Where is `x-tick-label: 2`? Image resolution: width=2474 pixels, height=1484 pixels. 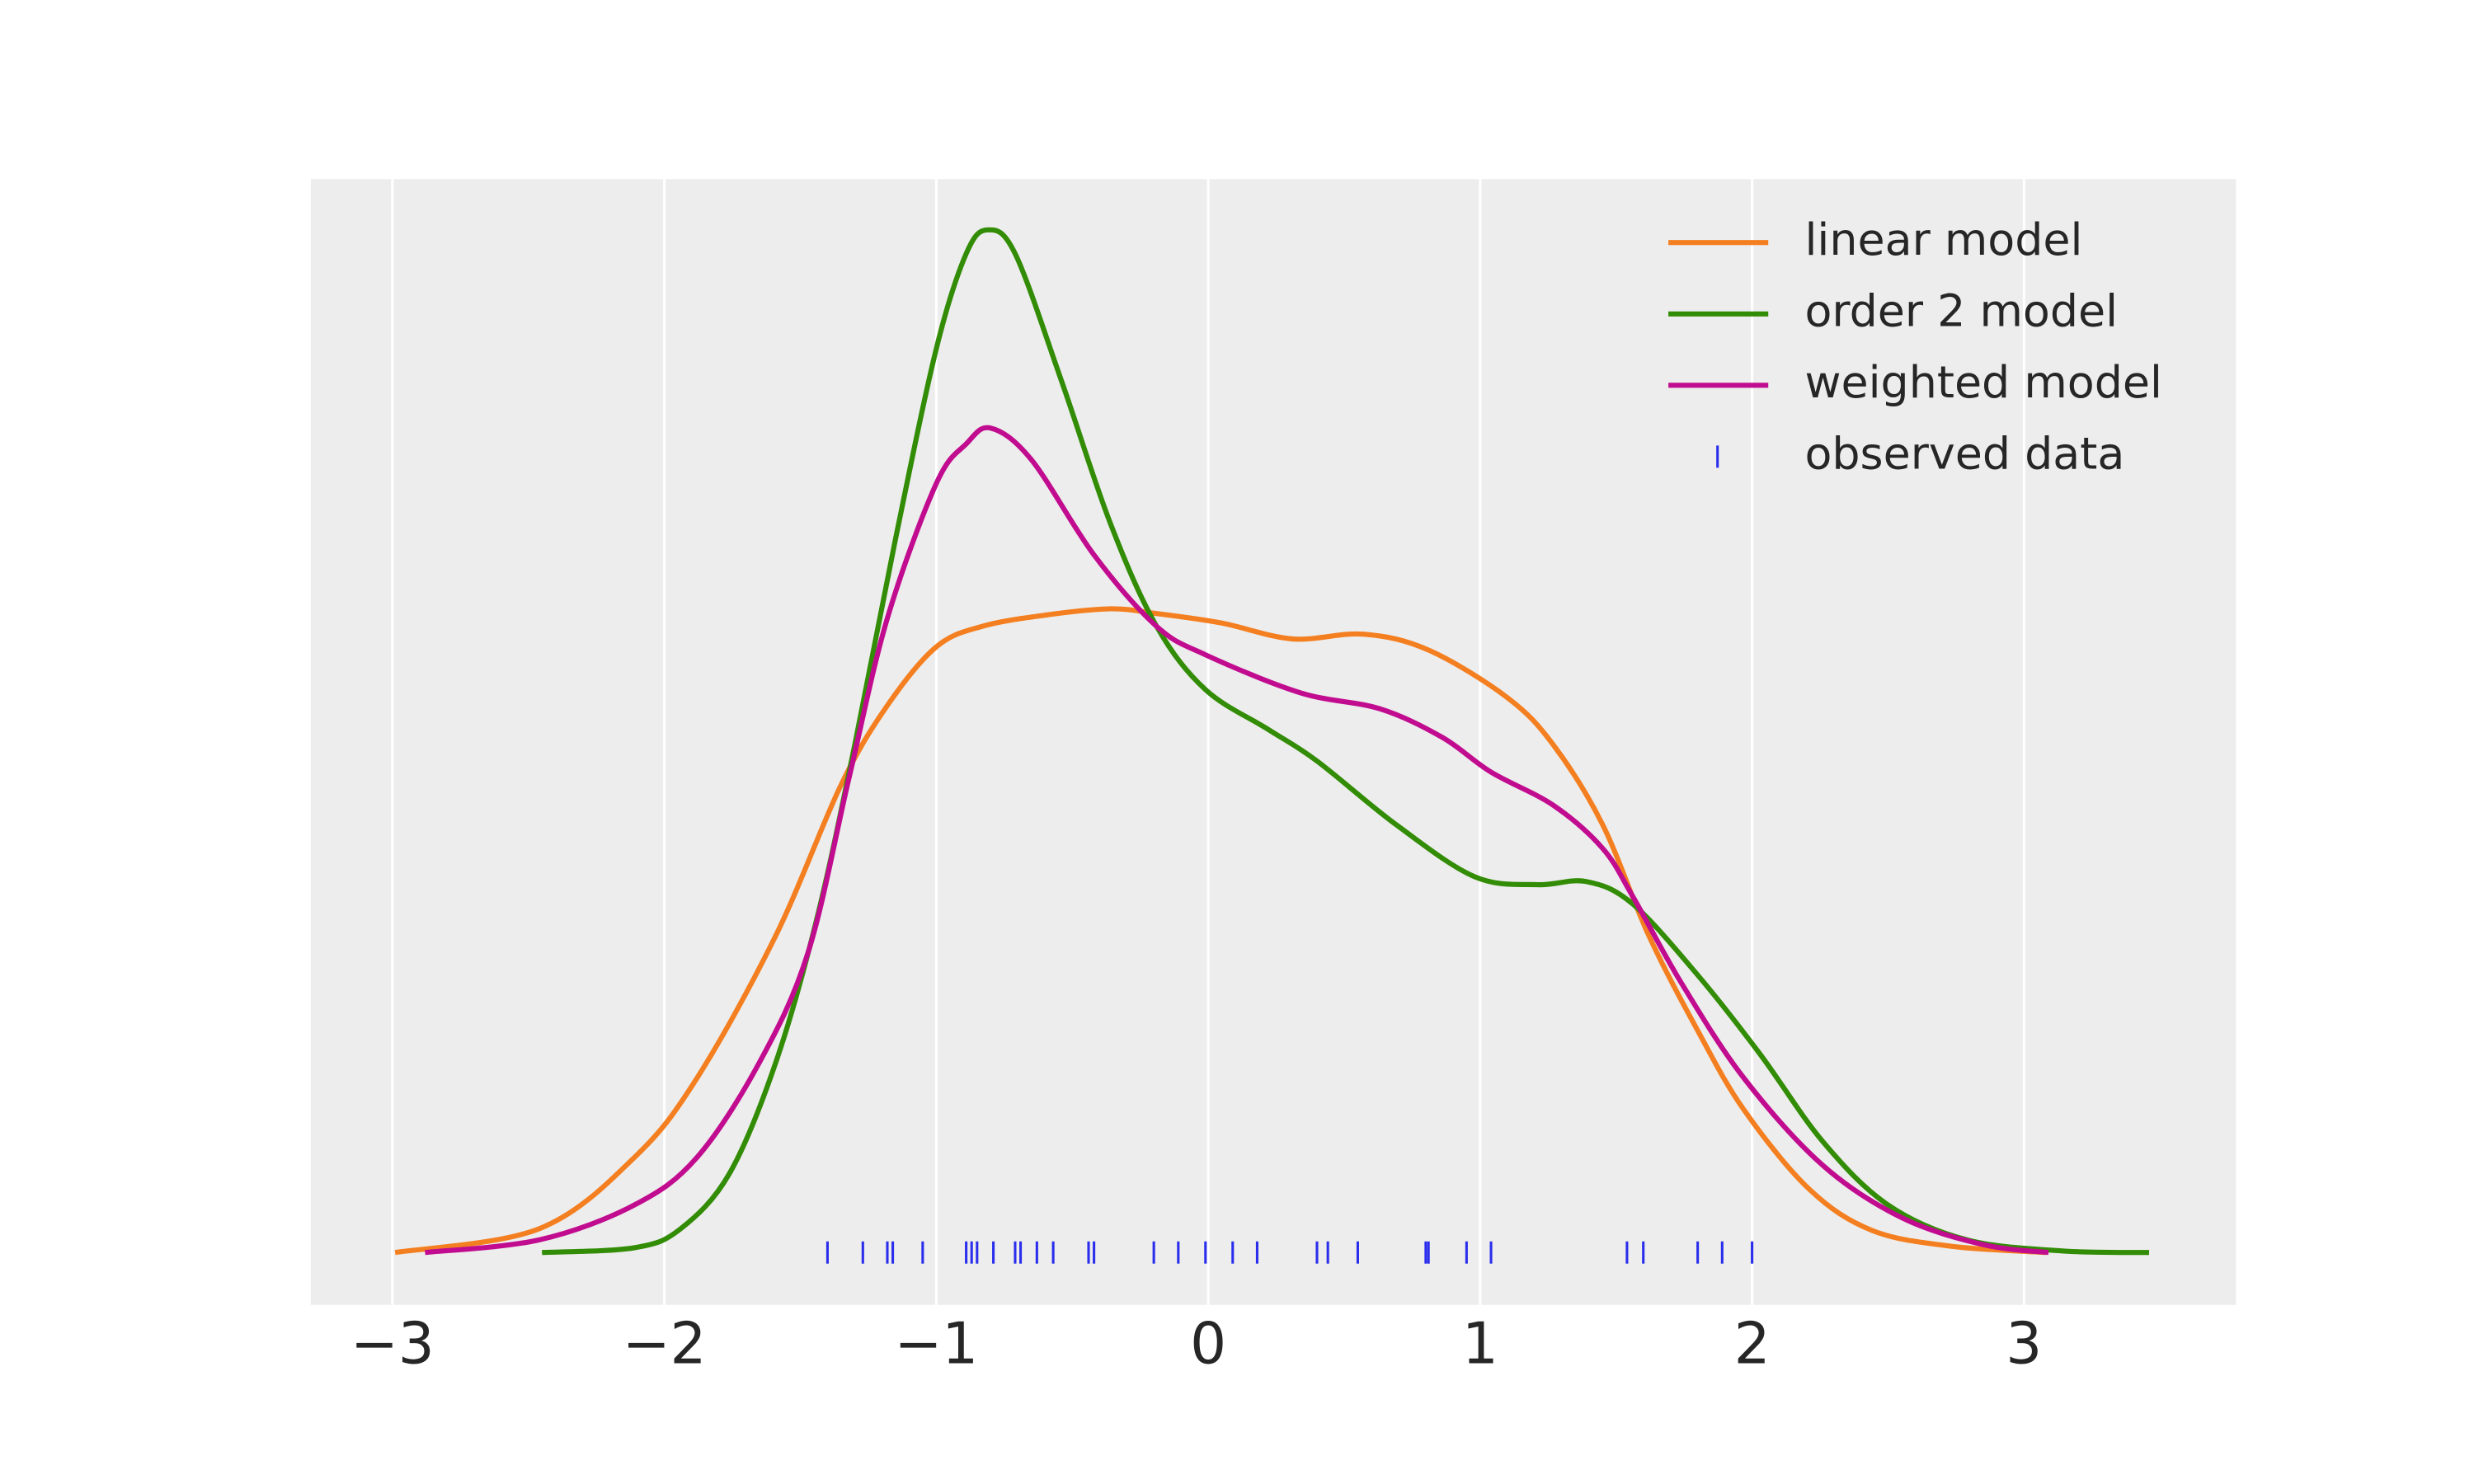 x-tick-label: 2 is located at coordinates (1752, 1345).